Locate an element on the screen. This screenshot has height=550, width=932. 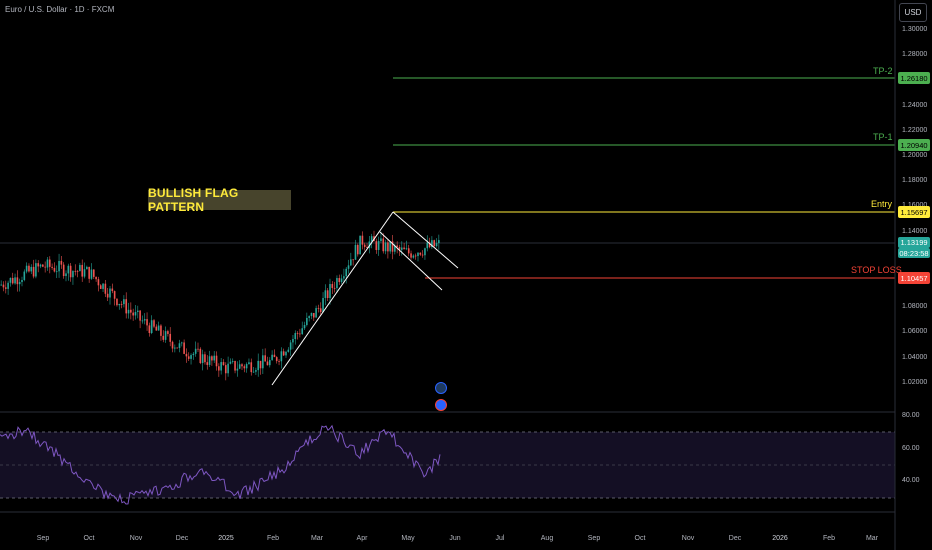
price-tick-label: 1.08000 is located at coordinates (915, 307).